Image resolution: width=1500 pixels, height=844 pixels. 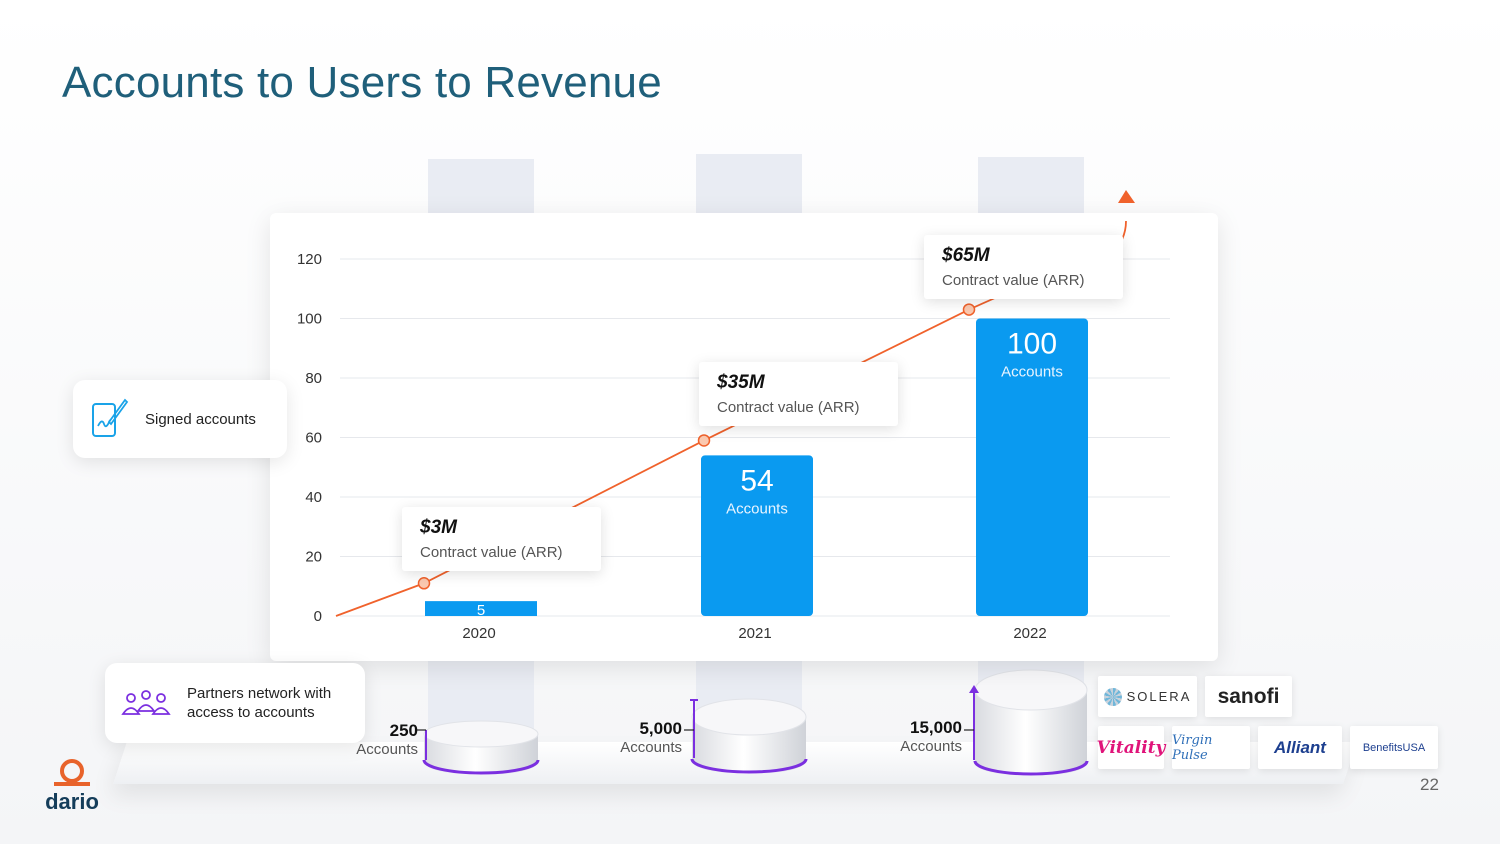 I want to click on y-tick-label: 60, so click(x=313, y=438).